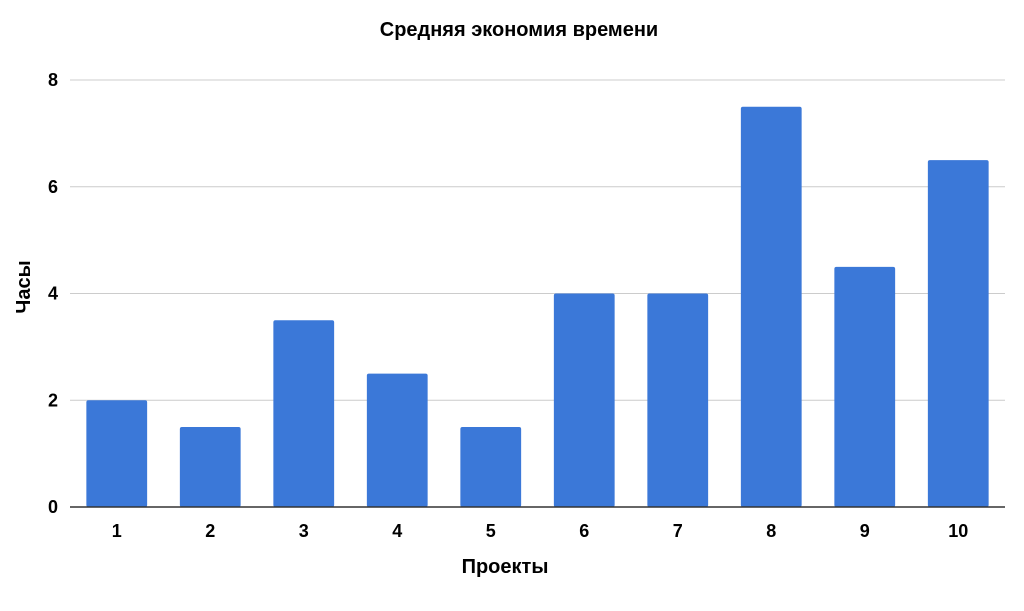  Describe the element at coordinates (24, 286) in the screenshot. I see `y-axis-label: Часы` at that location.